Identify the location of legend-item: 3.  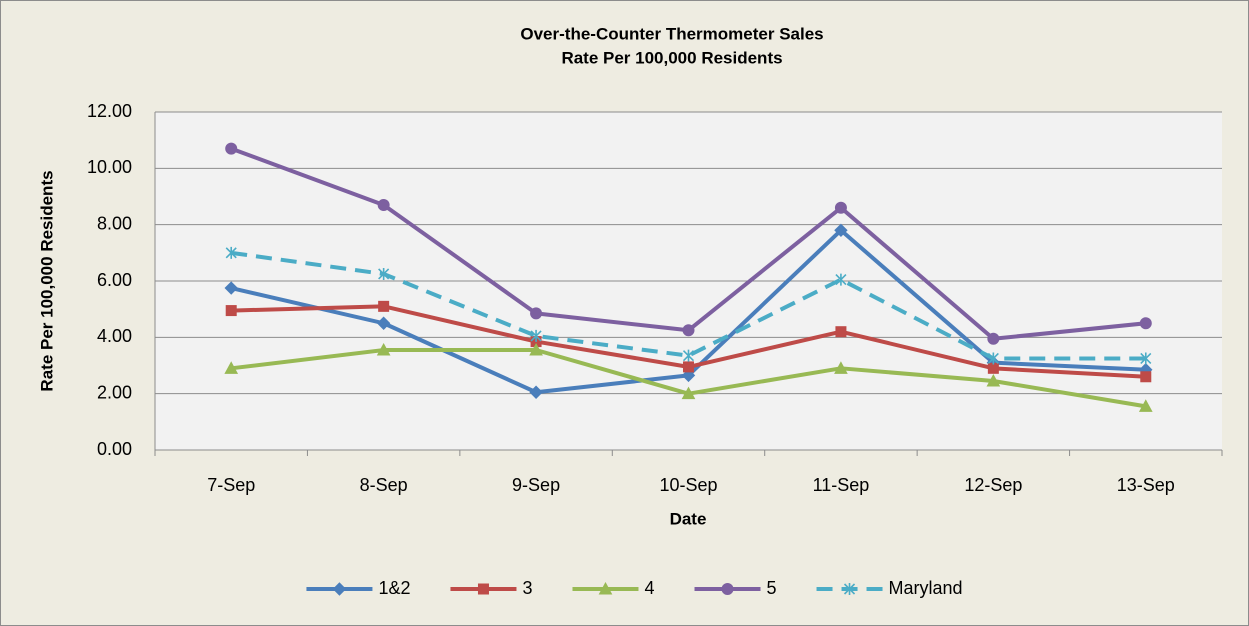
(491, 588).